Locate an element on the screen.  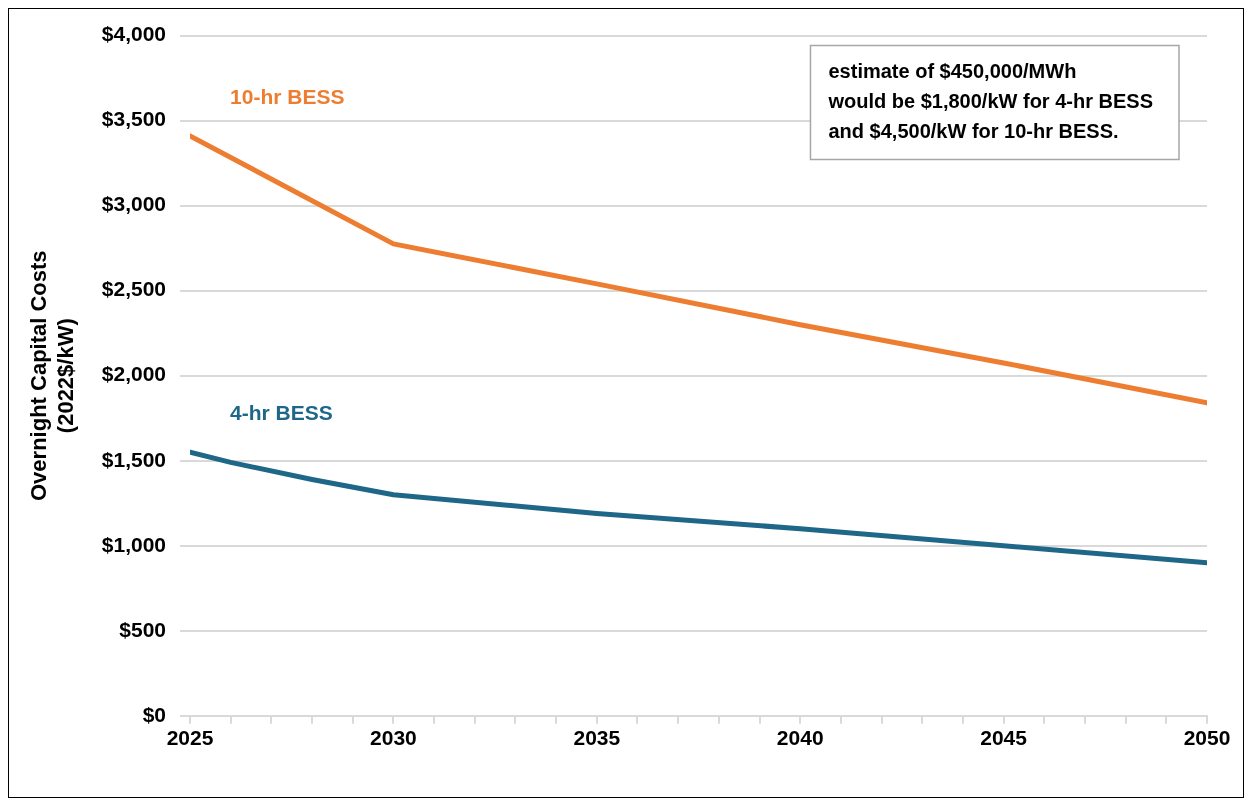
y-tick-label: $0 is located at coordinates (154, 714).